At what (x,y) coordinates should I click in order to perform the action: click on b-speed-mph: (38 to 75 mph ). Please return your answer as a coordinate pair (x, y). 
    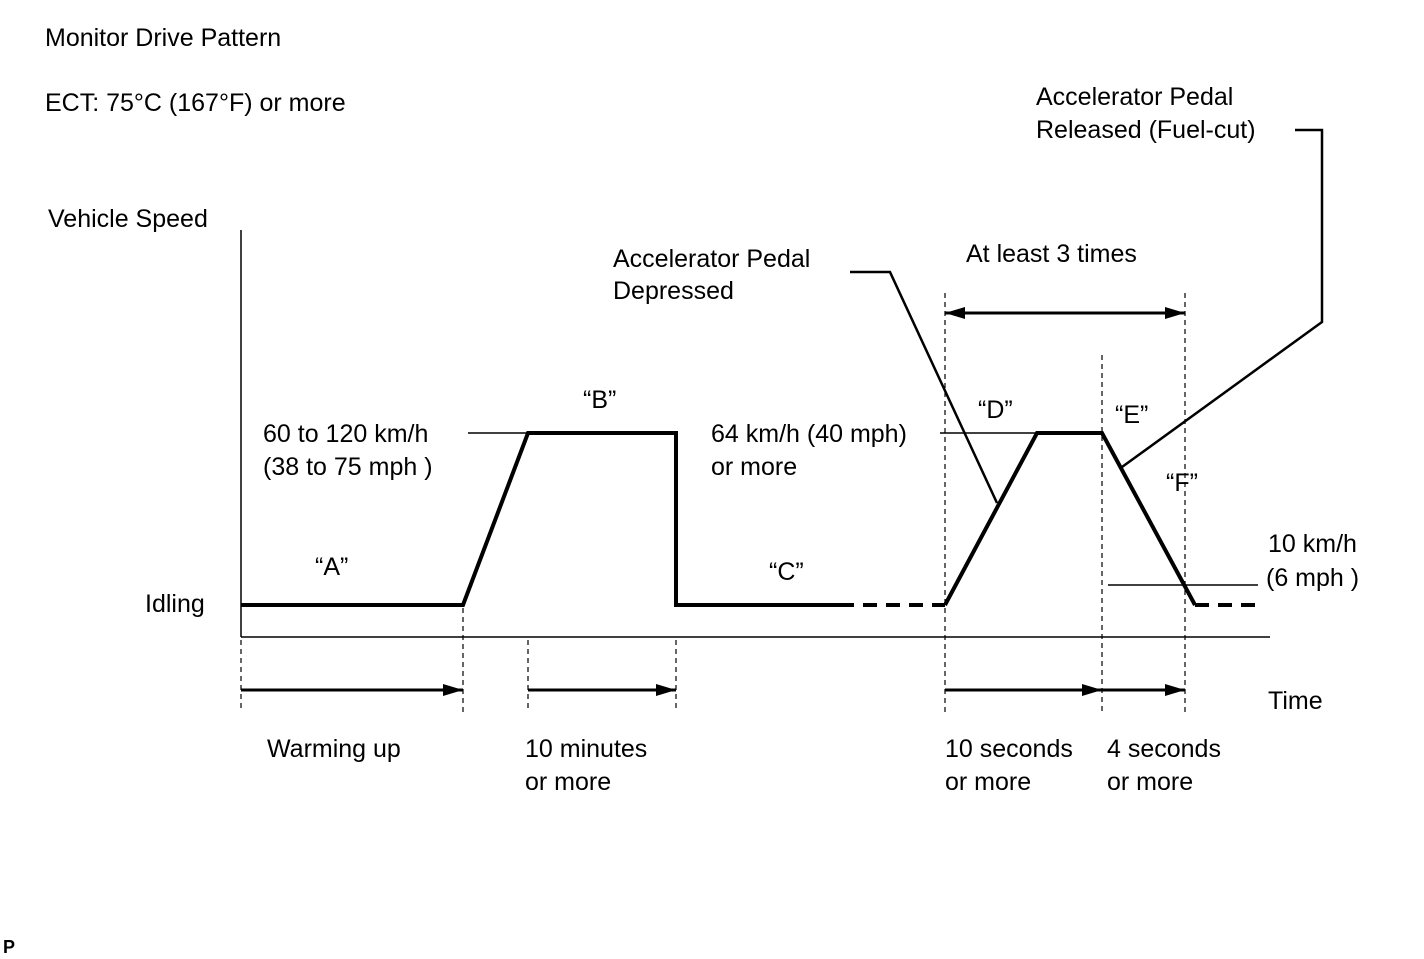
    Looking at the image, I should click on (348, 467).